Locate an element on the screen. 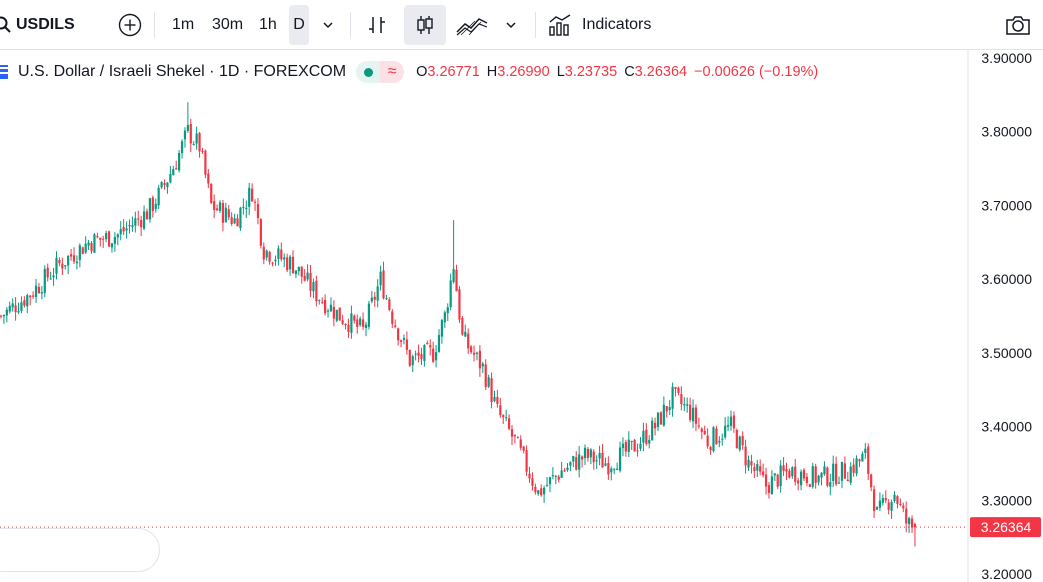 Image resolution: width=1043 pixels, height=582 pixels. candles-icon is located at coordinates (425, 25).